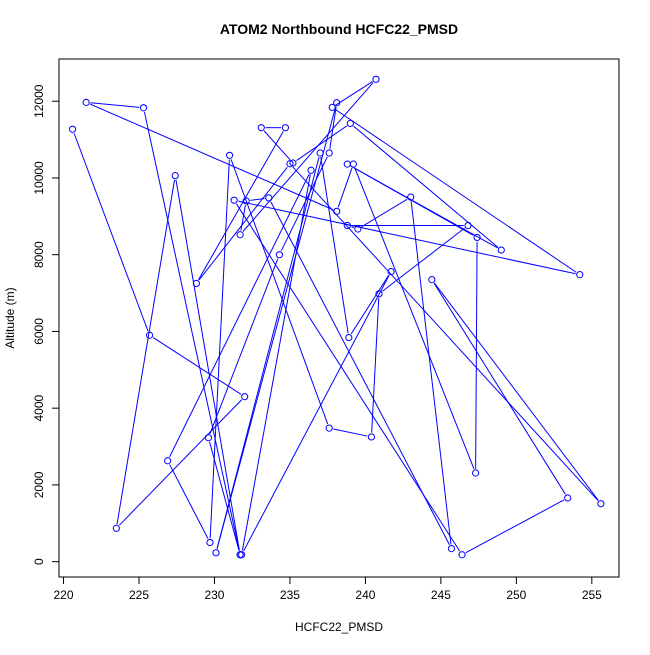 The image size is (650, 655). I want to click on x-tick-label: 225, so click(139, 595).